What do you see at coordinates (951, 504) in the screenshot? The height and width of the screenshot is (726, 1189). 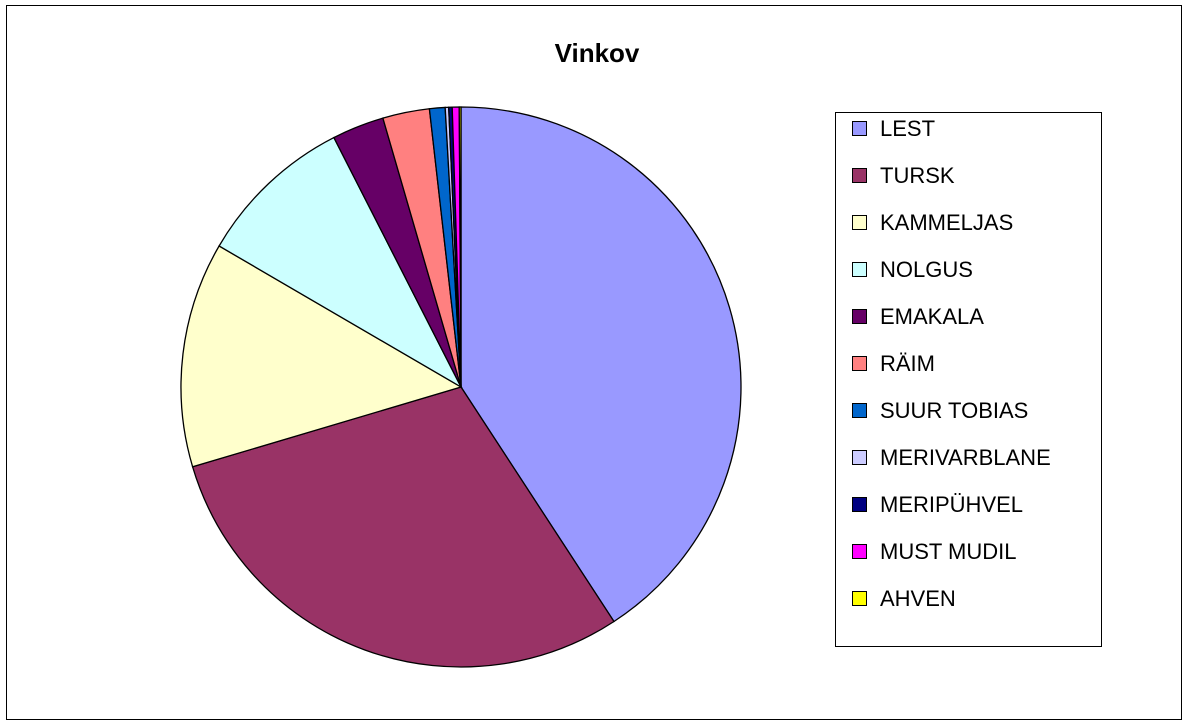 I see `legend-label: MERIPÜHVEL` at bounding box center [951, 504].